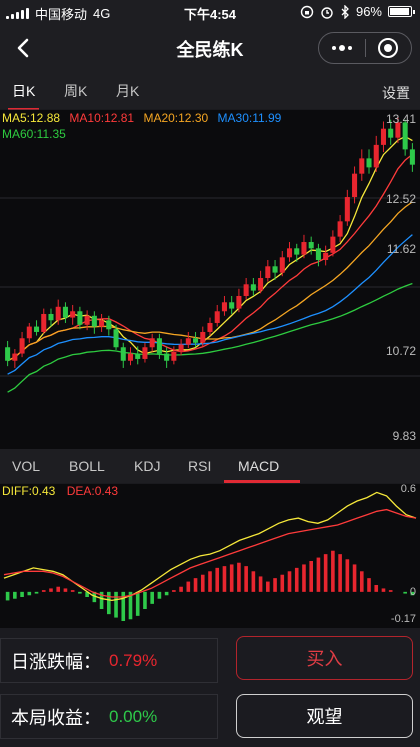 Image resolution: width=420 pixels, height=747 pixels. Describe the element at coordinates (29, 491) in the screenshot. I see `diff-label: DIFF:0.43` at that location.